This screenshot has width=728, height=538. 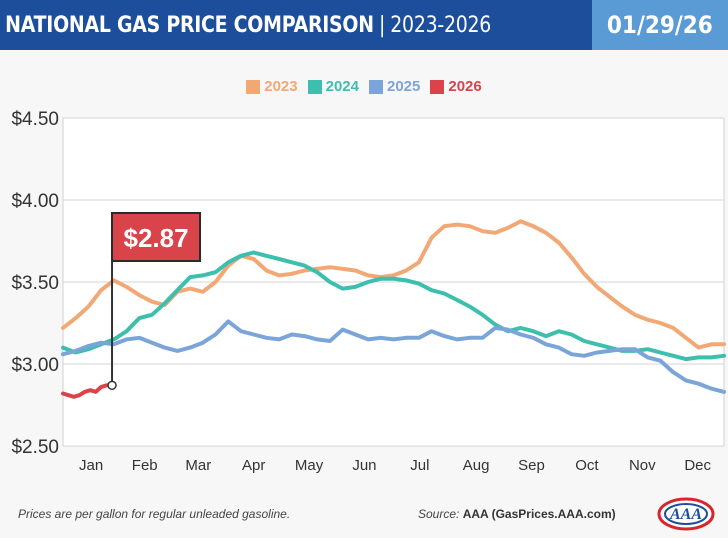 What do you see at coordinates (35, 201) in the screenshot?
I see `y-tick-label: $4.00` at bounding box center [35, 201].